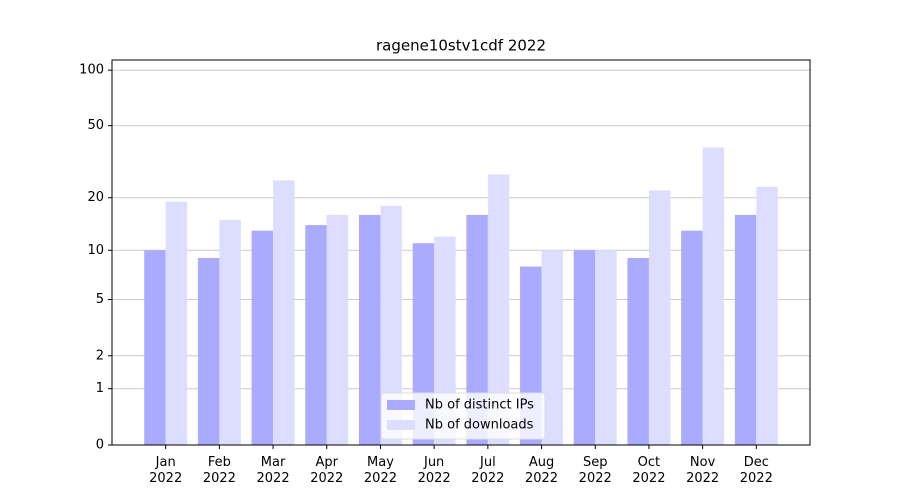 Image resolution: width=900 pixels, height=500 pixels. What do you see at coordinates (95, 125) in the screenshot?
I see `y-tick-label: 50` at bounding box center [95, 125].